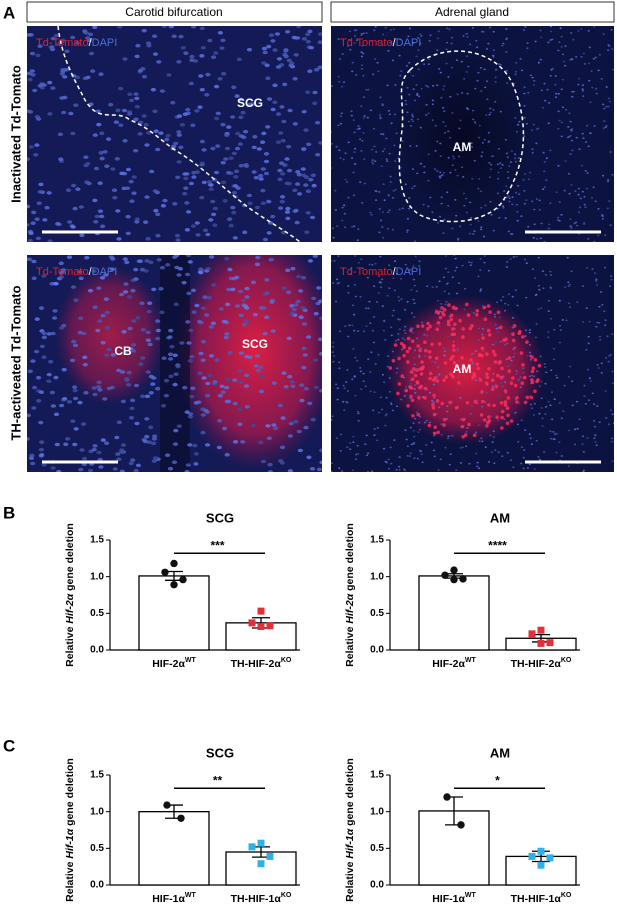  I want to click on category: HIF-2α, so click(168, 664).